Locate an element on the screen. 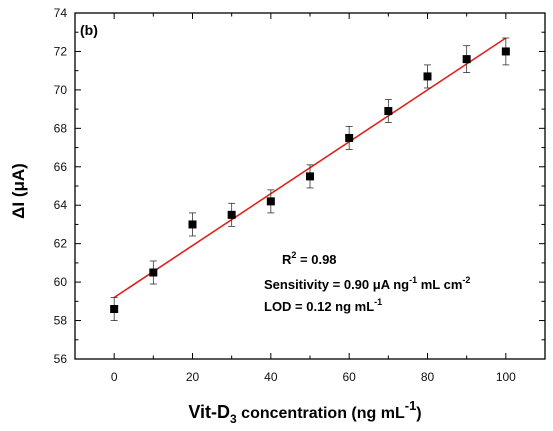 Image resolution: width=553 pixels, height=431 pixels. y-tick-label: 60 is located at coordinates (61, 282).